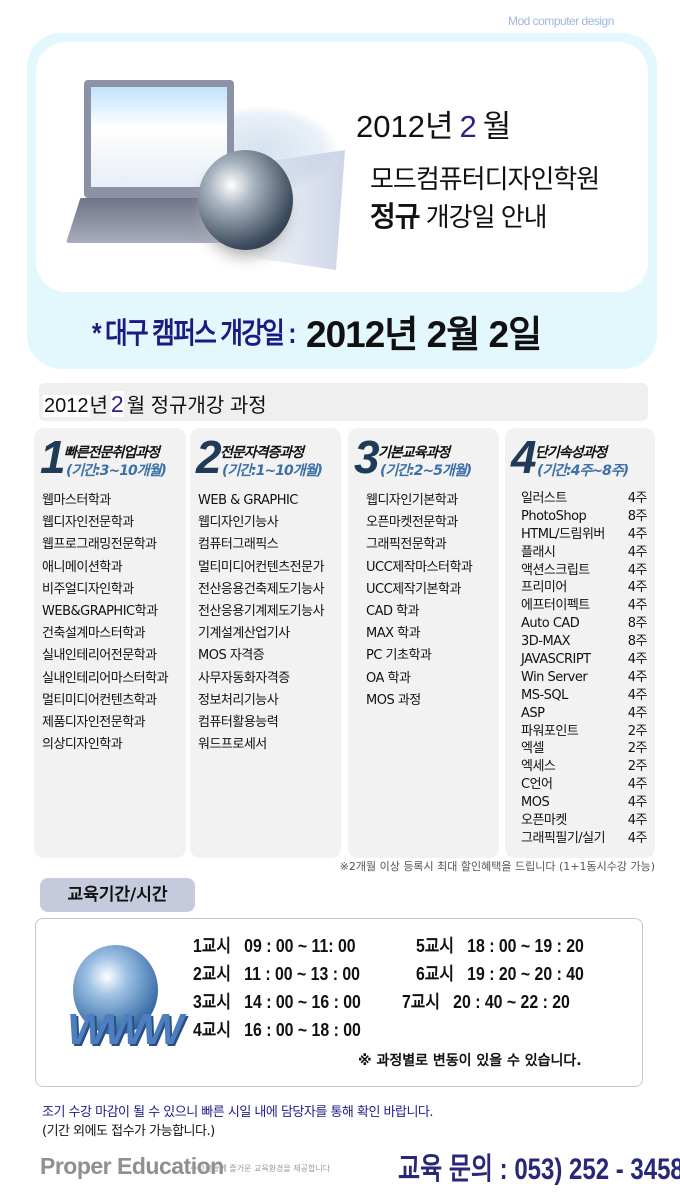 The height and width of the screenshot is (1199, 680). I want to click on course-item-name: 에프터이펙트, so click(555, 606).